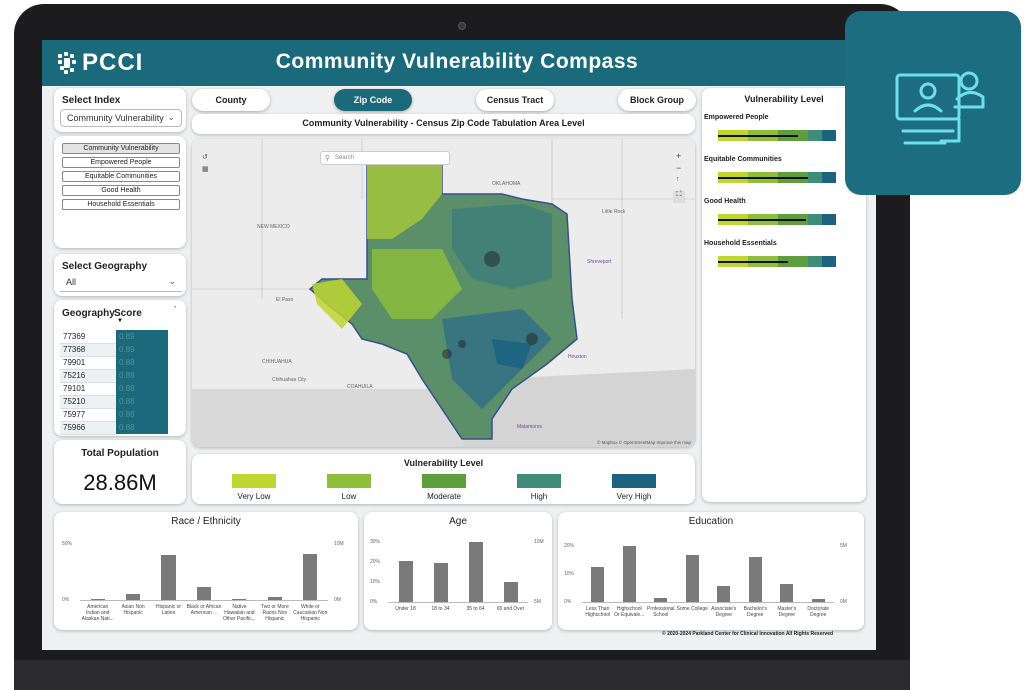 Image resolution: width=1024 pixels, height=690 pixels. Describe the element at coordinates (753, 262) in the screenshot. I see `vulnerability-bar-marker` at that location.